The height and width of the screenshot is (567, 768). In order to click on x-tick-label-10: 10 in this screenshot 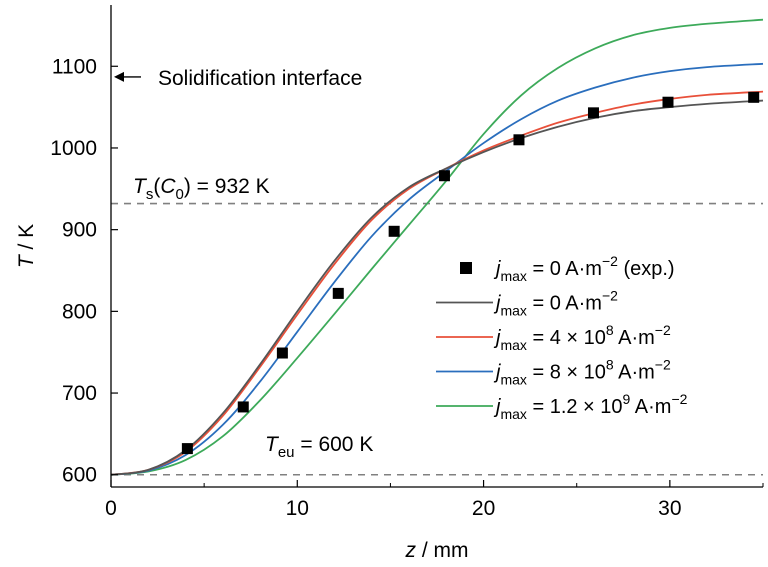, I will do `click(297, 508)`.